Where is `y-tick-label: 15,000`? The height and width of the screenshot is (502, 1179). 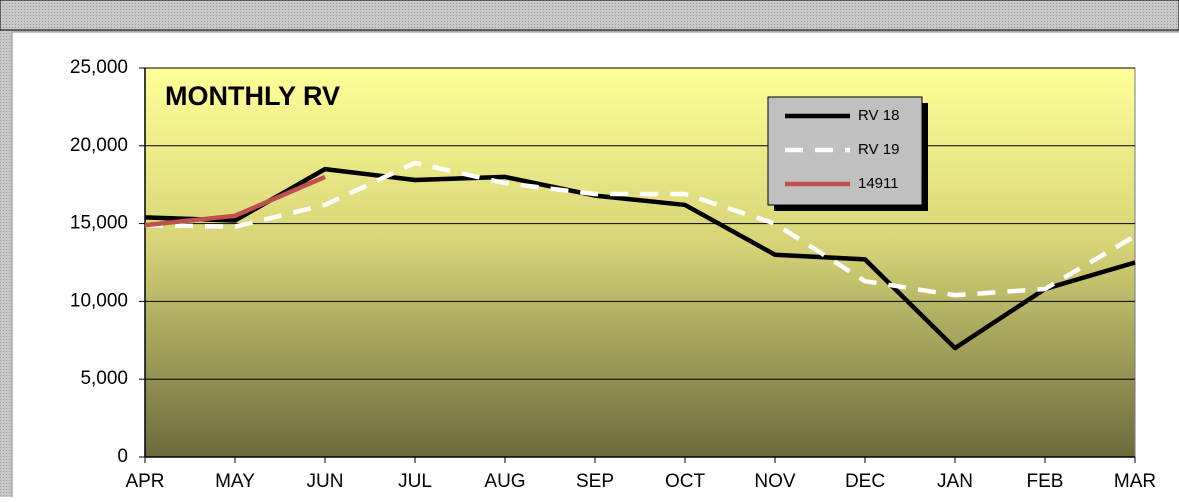
y-tick-label: 15,000 is located at coordinates (99, 223).